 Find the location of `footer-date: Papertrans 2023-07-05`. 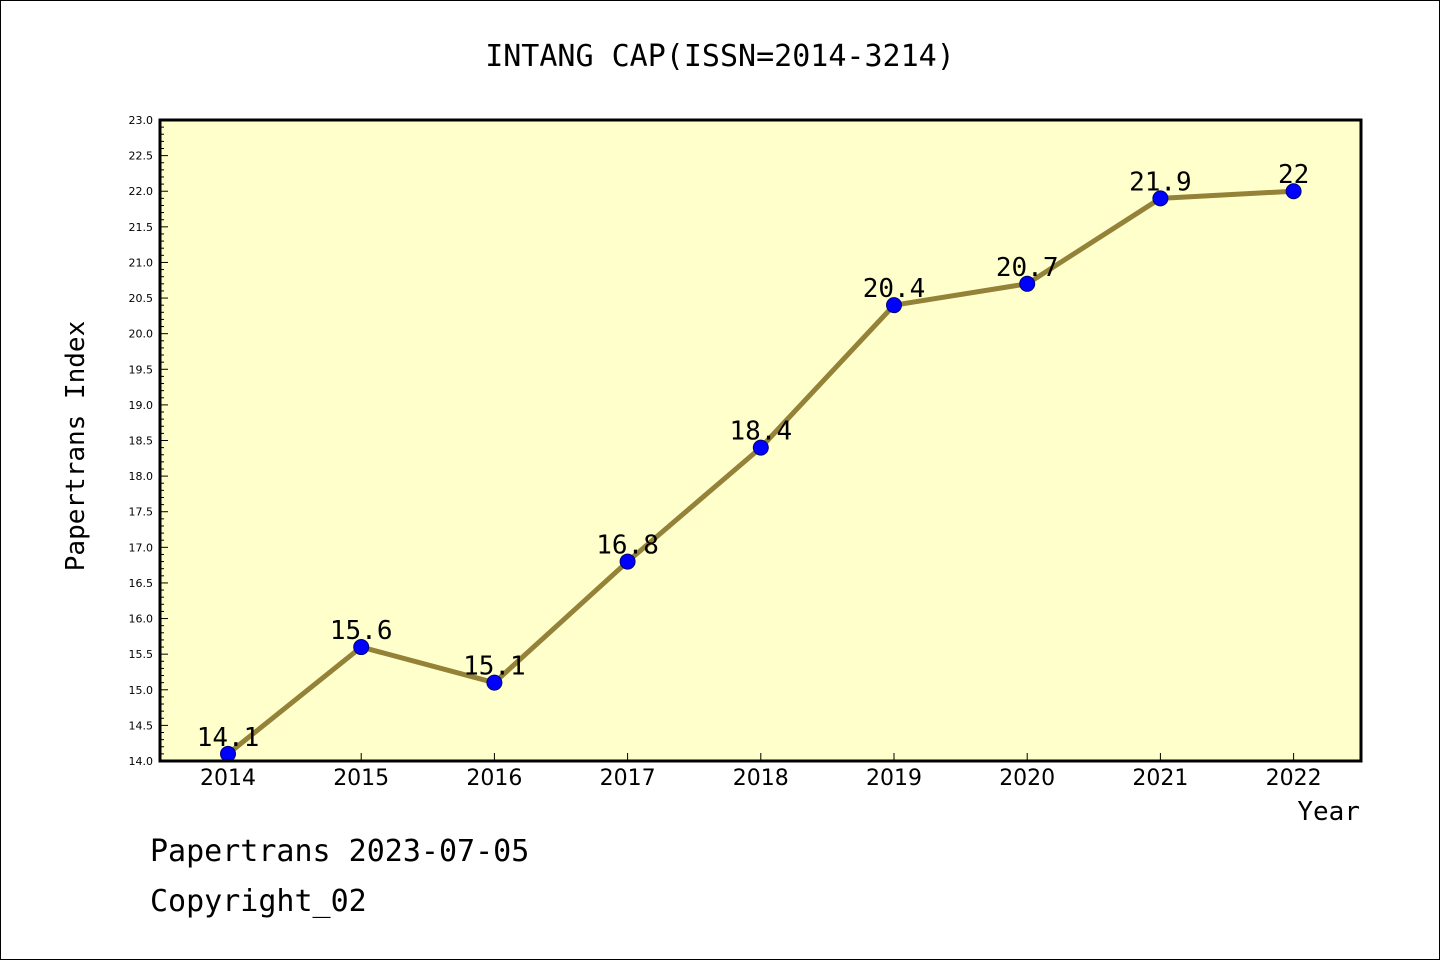

footer-date: Papertrans 2023-07-05 is located at coordinates (340, 851).